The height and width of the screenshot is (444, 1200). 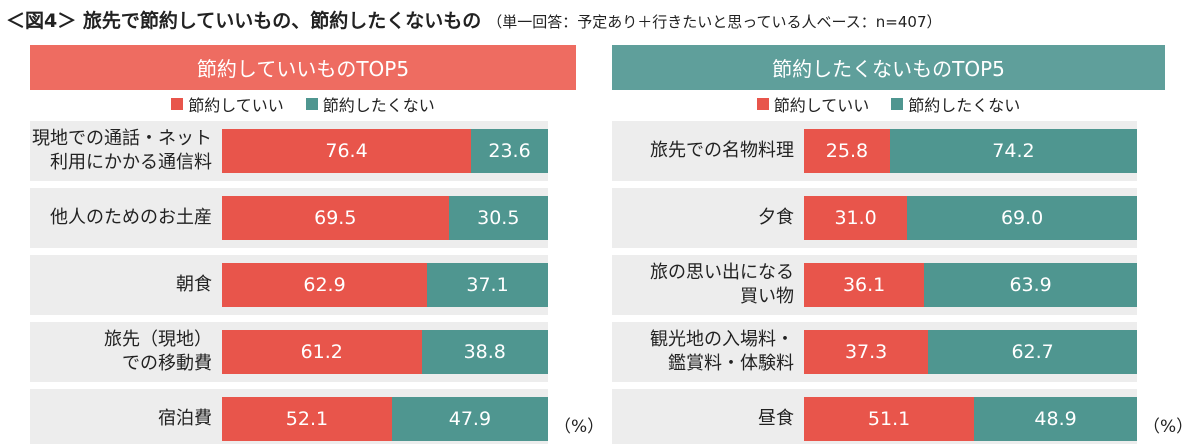 What do you see at coordinates (303, 67) in the screenshot?
I see `panel-header: 節約していいものTOP5` at bounding box center [303, 67].